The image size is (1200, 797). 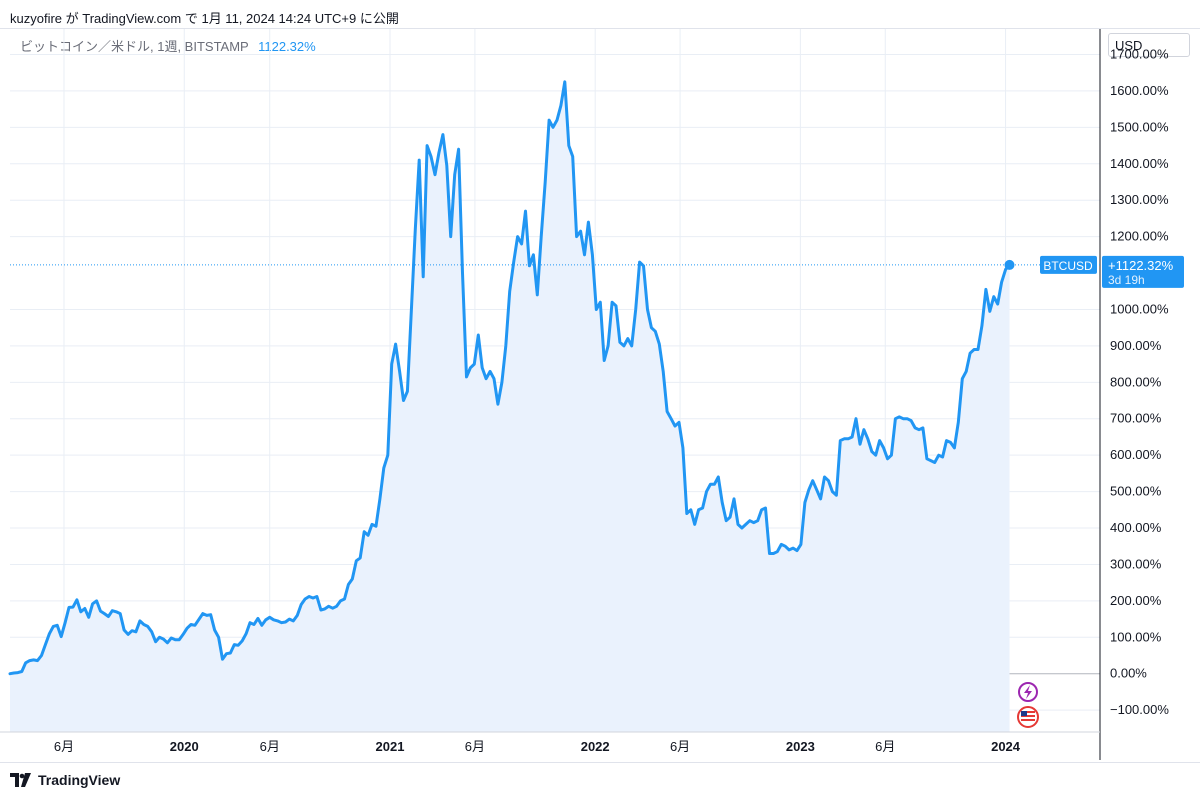 I want to click on symbol-legend: ビットコイン／米ドル, 1週, BITSTAMP 1122.32%, so click(x=168, y=45).